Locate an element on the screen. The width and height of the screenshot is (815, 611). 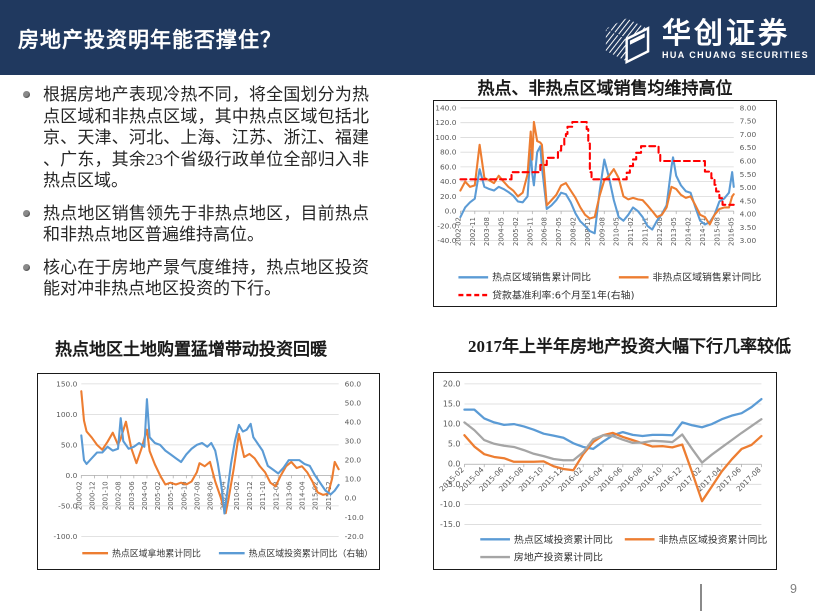
x-axis-tick-label: 2014-04 is located at coordinates (303, 495).